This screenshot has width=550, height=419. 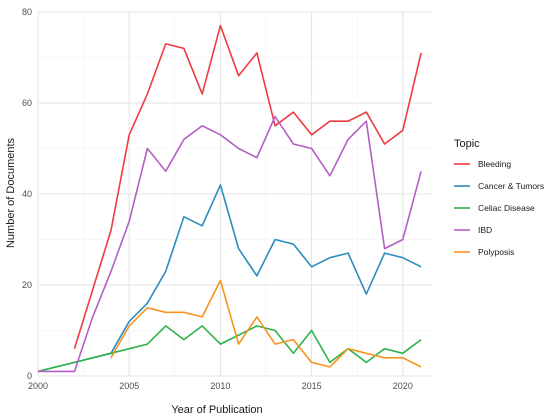 What do you see at coordinates (403, 386) in the screenshot?
I see `x-tick-label: 2020` at bounding box center [403, 386].